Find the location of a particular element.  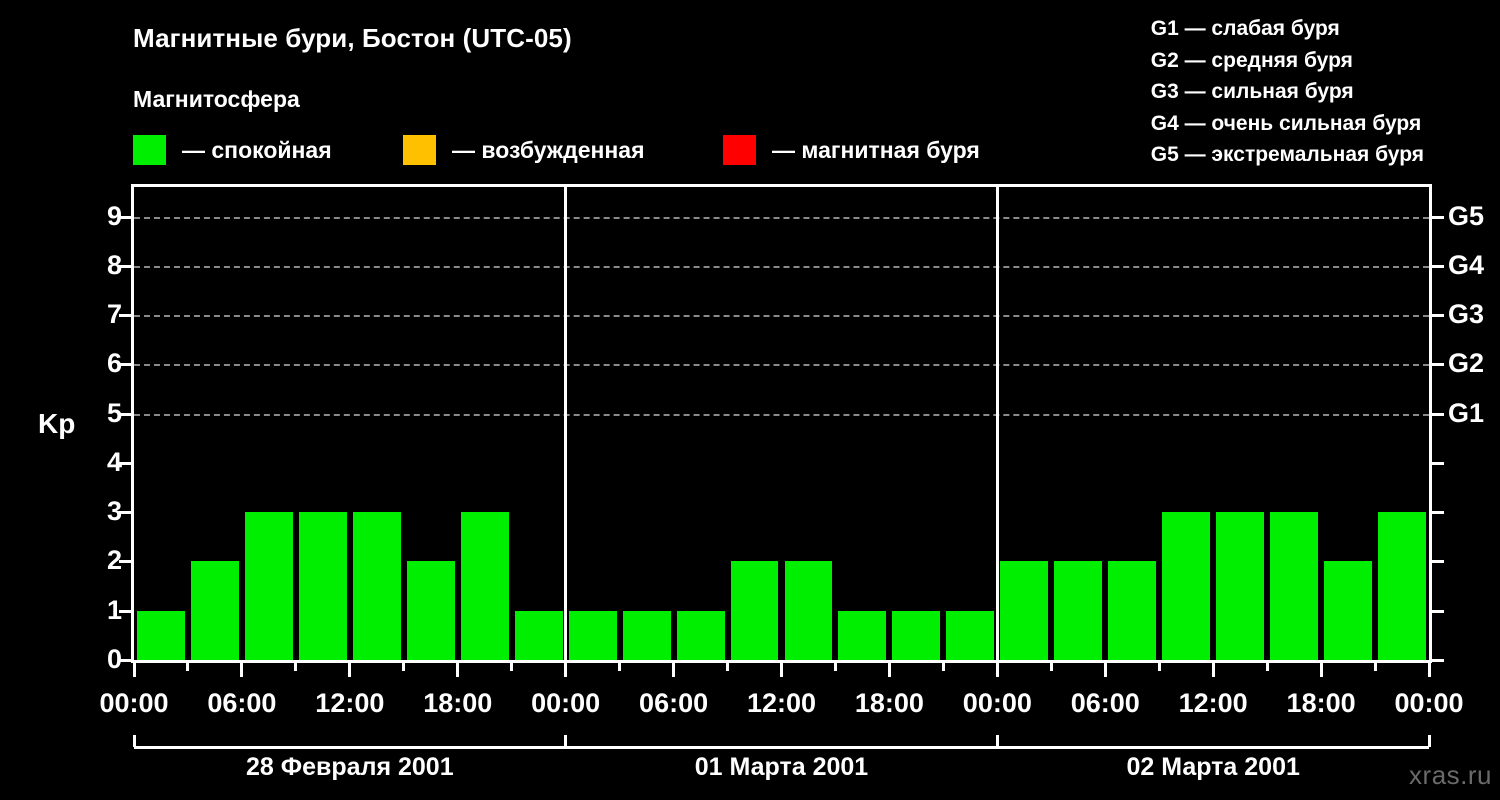

y-tick-label-2: 2 is located at coordinates (114, 560).